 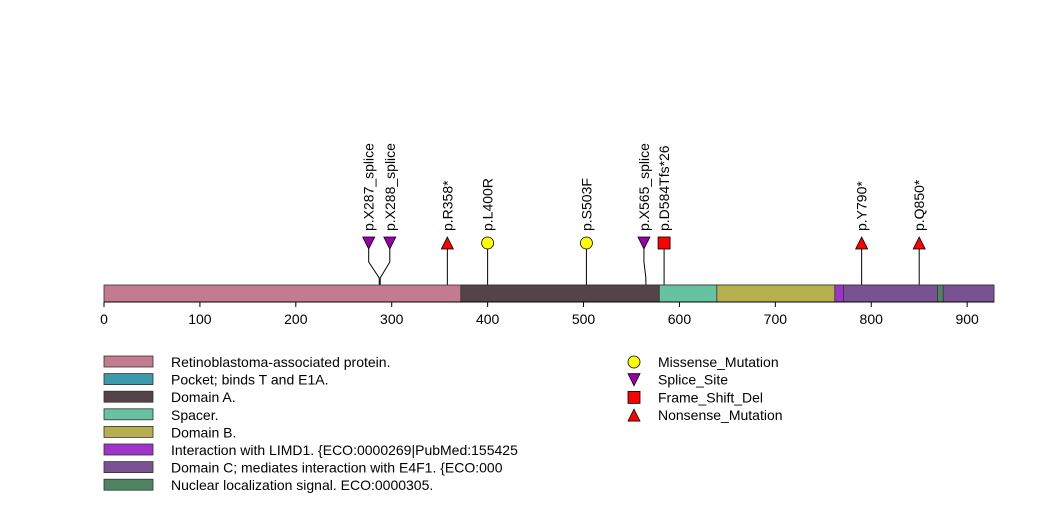 I want to click on mutation-label: p.L400R, so click(x=488, y=204).